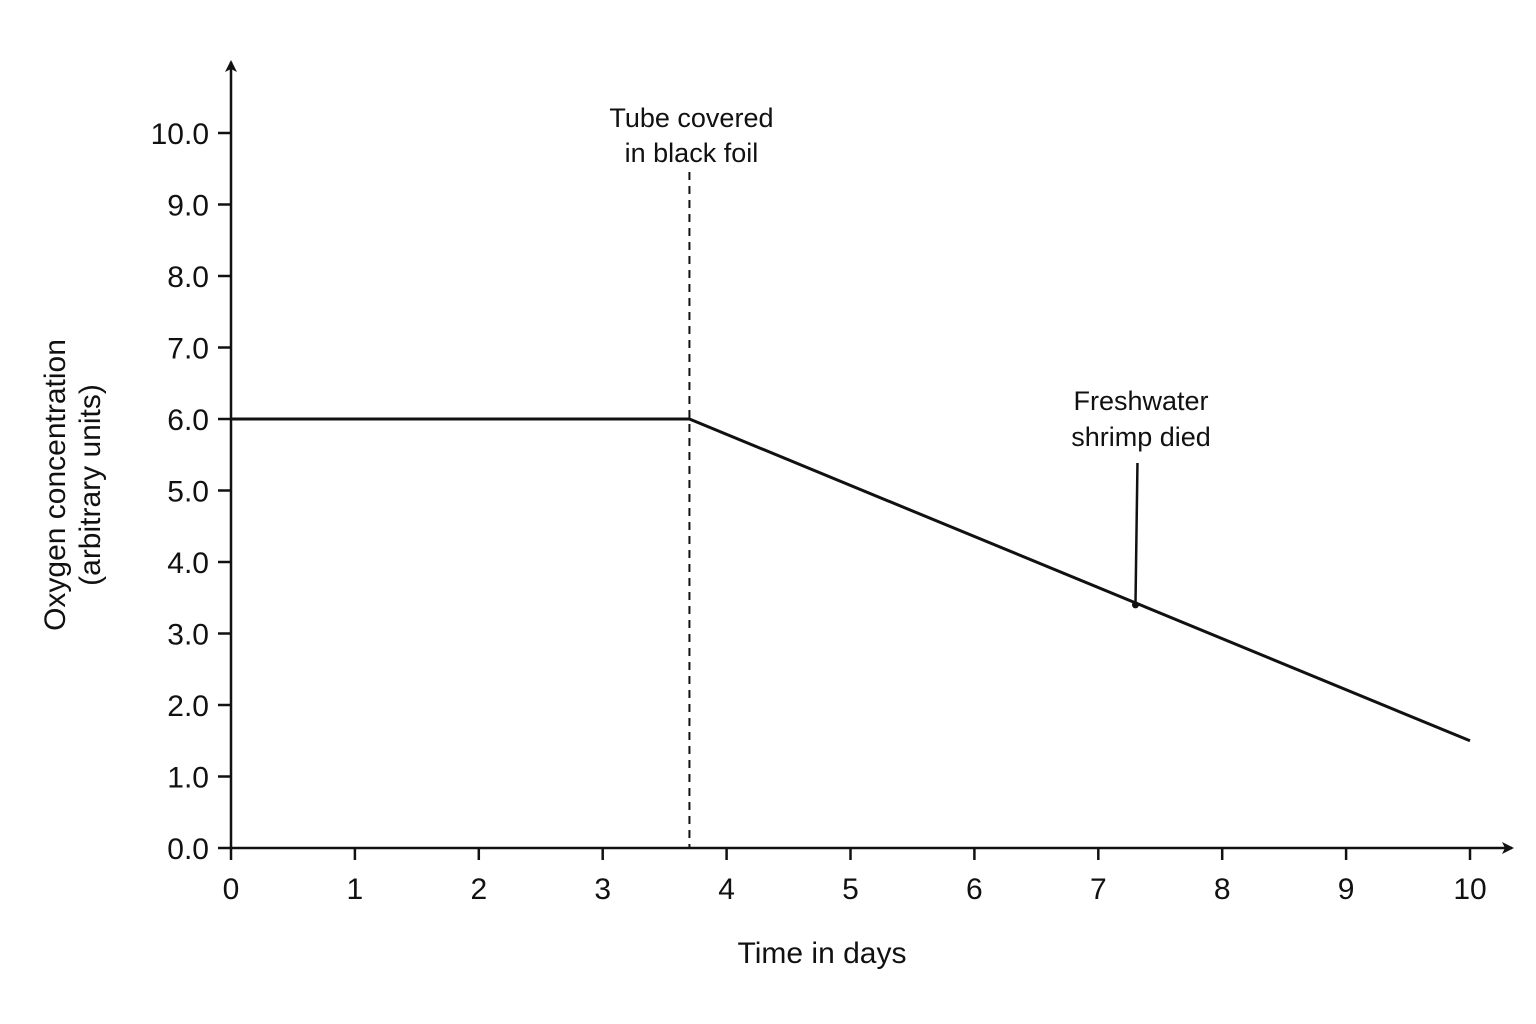 The image size is (1536, 1024). I want to click on y-tick-label: 3.0, so click(188, 635).